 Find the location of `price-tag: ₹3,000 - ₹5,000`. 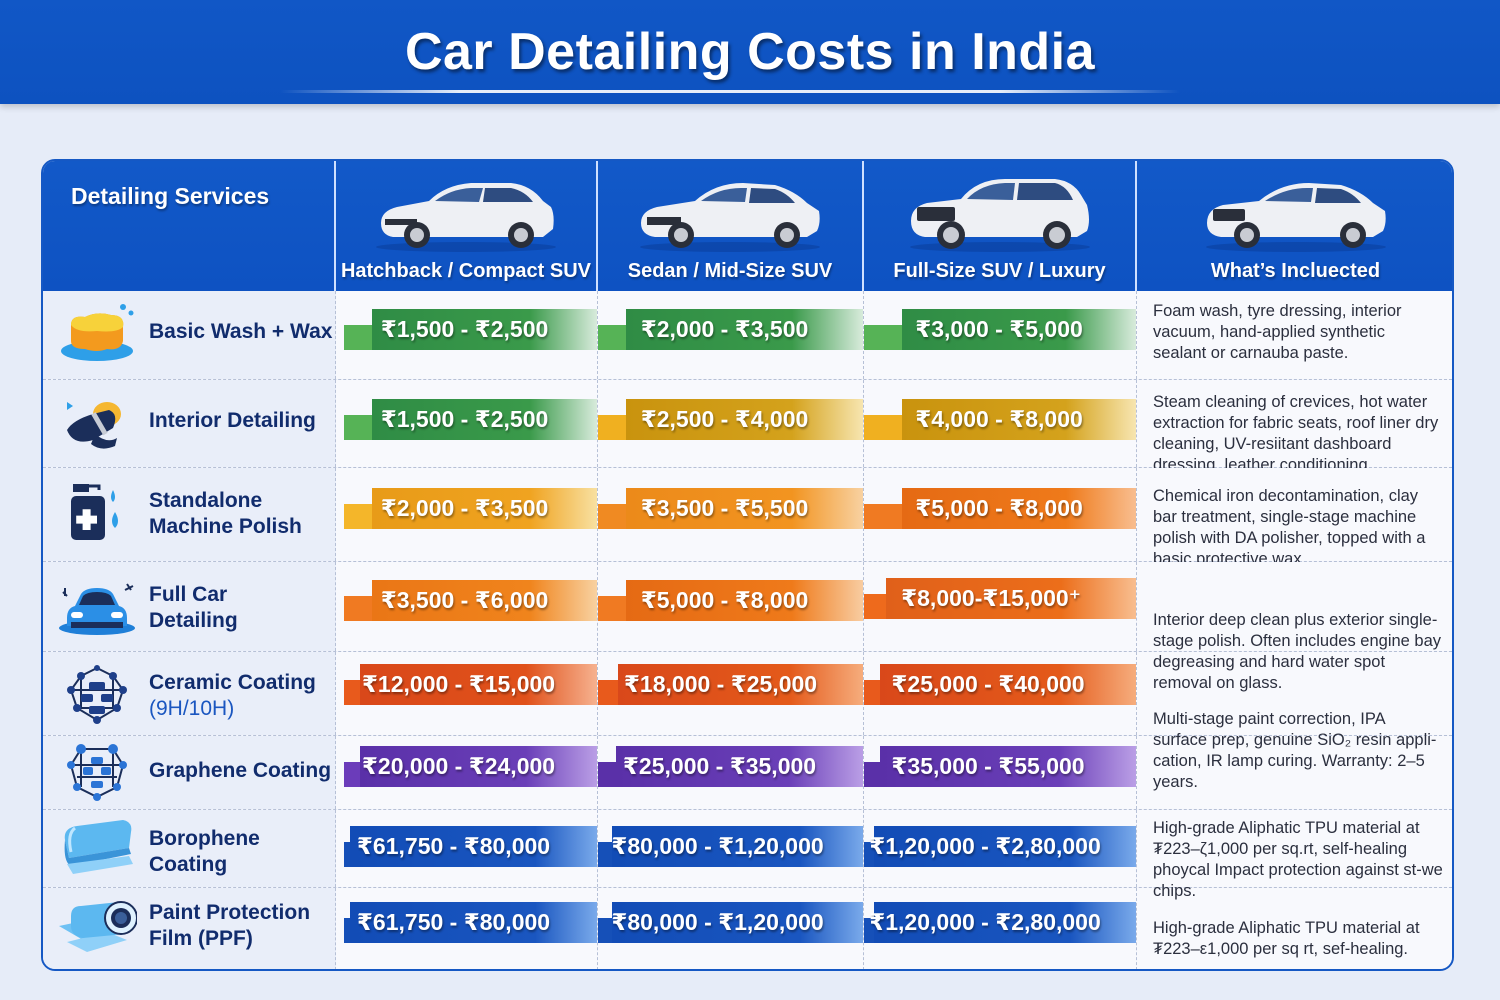

price-tag: ₹3,000 - ₹5,000 is located at coordinates (1000, 329).